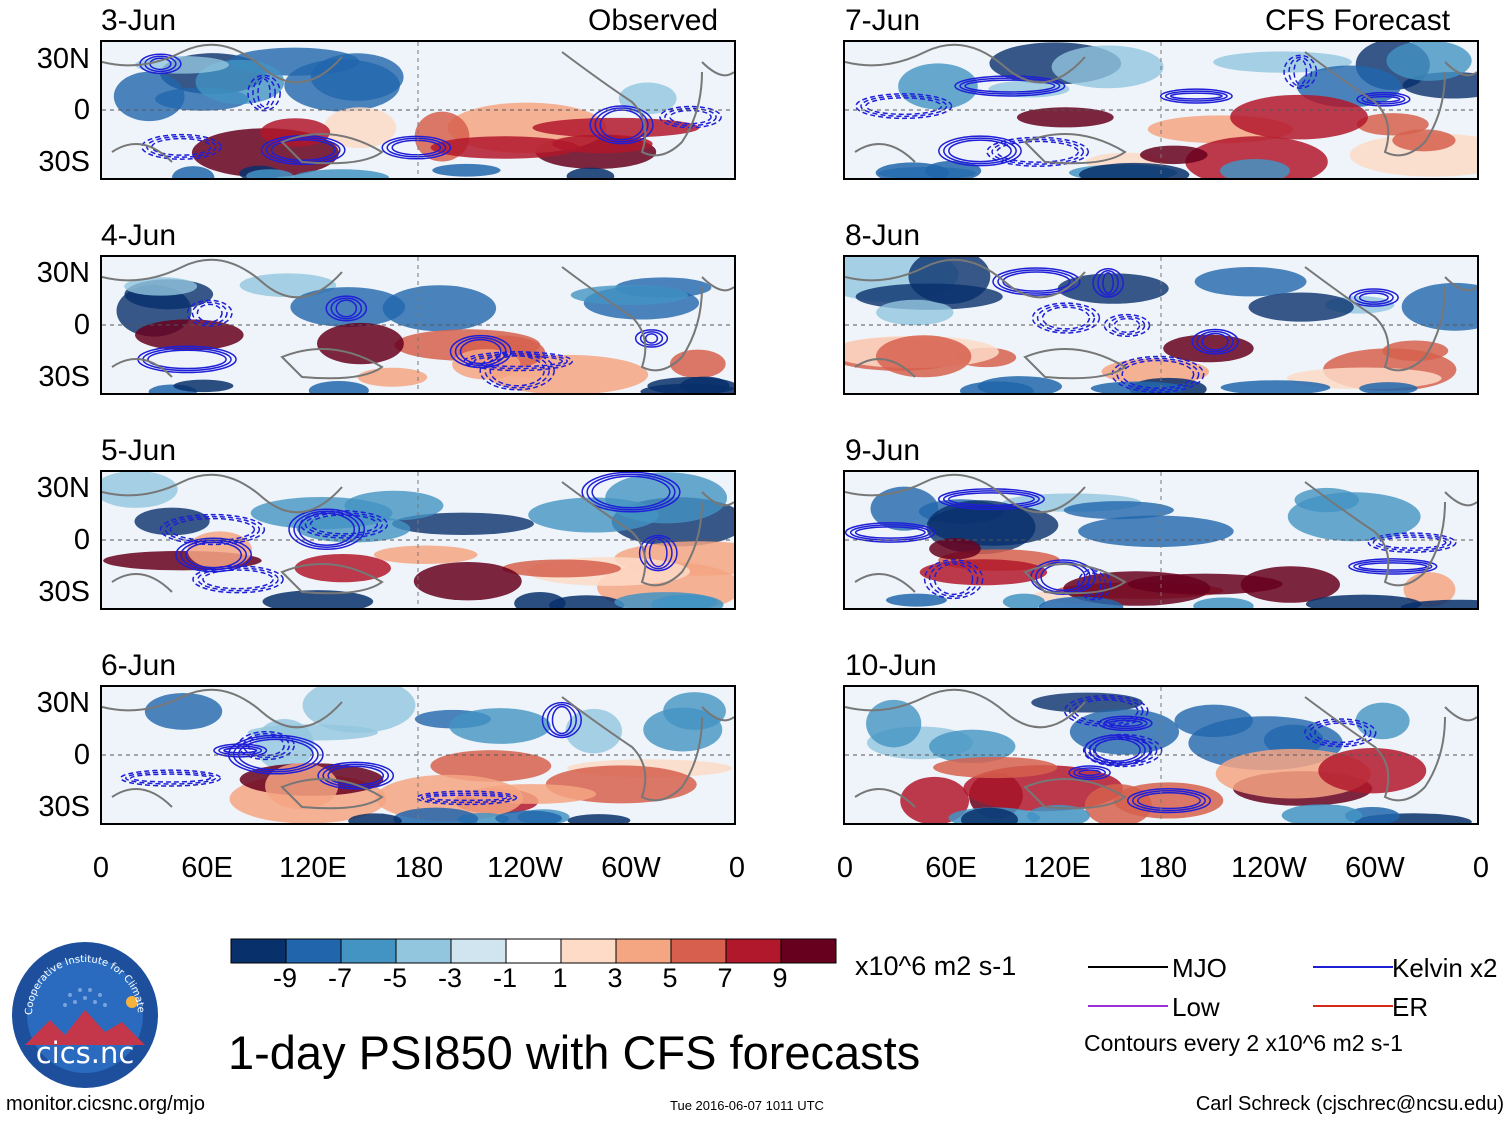 This screenshot has width=1510, height=1121. What do you see at coordinates (1161, 540) in the screenshot?
I see `map-field` at bounding box center [1161, 540].